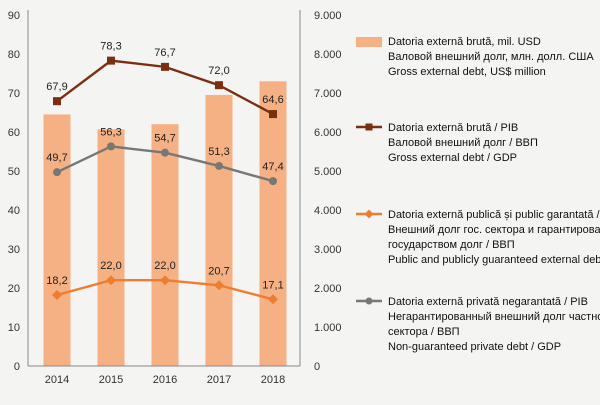 The width and height of the screenshot is (600, 405). I want to click on legend-label: Non-guaranteed private debt / GDP, so click(474, 347).